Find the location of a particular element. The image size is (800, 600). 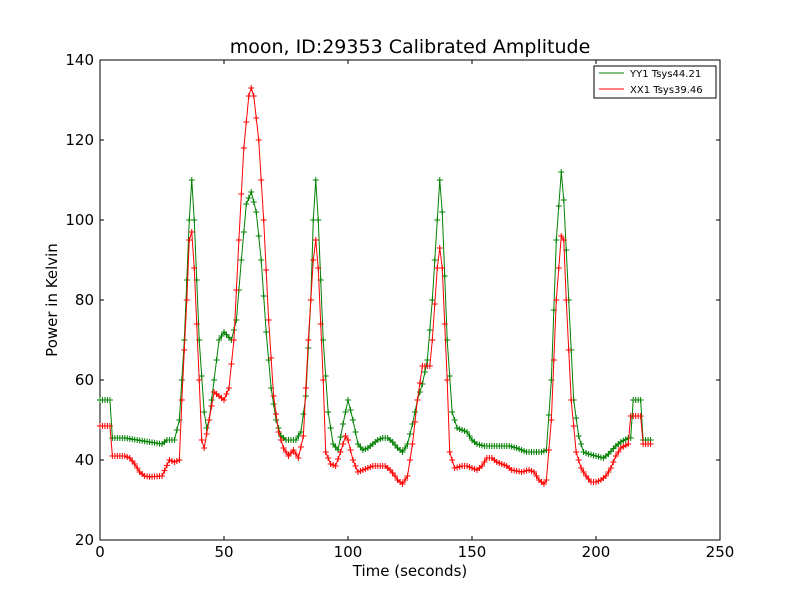

y-tick-label: 120 is located at coordinates (79, 140).